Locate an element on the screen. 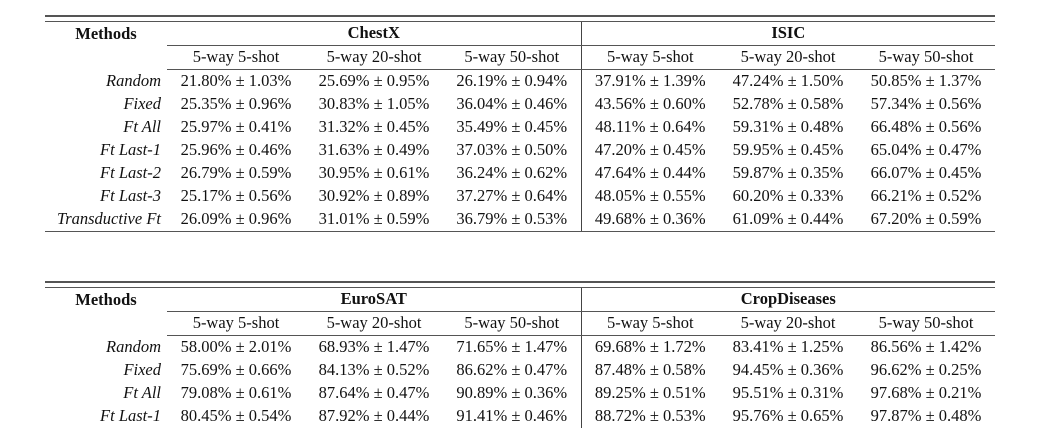 This screenshot has width=1040, height=428. result-cell: 48.05% ± 0.55% is located at coordinates (650, 196).